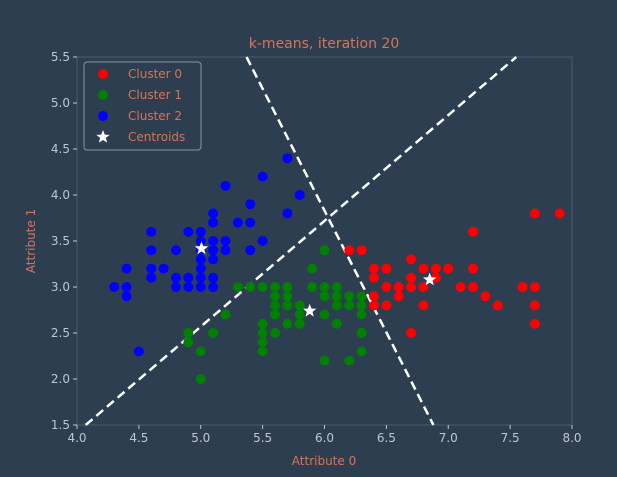 Image resolution: width=617 pixels, height=477 pixels. Describe the element at coordinates (60, 287) in the screenshot. I see `y-tick-label: 3.0` at that location.